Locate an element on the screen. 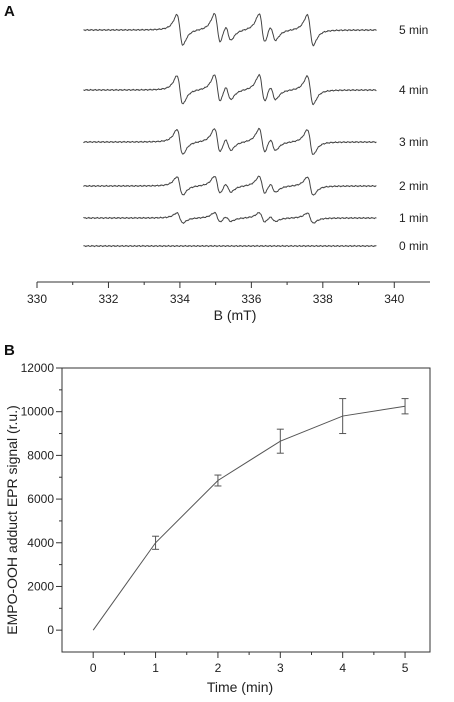  panel-b-y-tick-label: 6000 is located at coordinates (40, 499).